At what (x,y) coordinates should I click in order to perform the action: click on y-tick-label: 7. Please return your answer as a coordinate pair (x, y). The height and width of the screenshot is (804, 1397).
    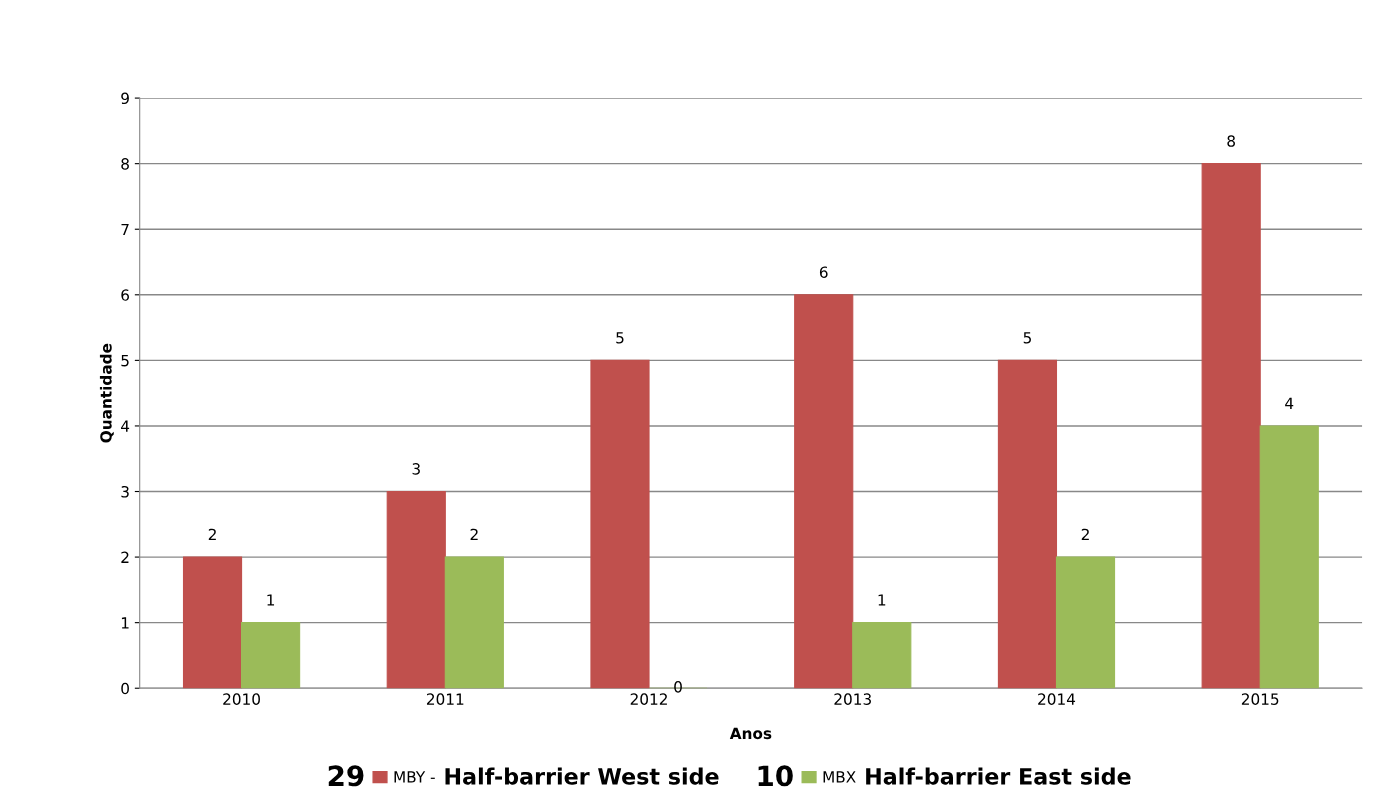
    Looking at the image, I should click on (125, 229).